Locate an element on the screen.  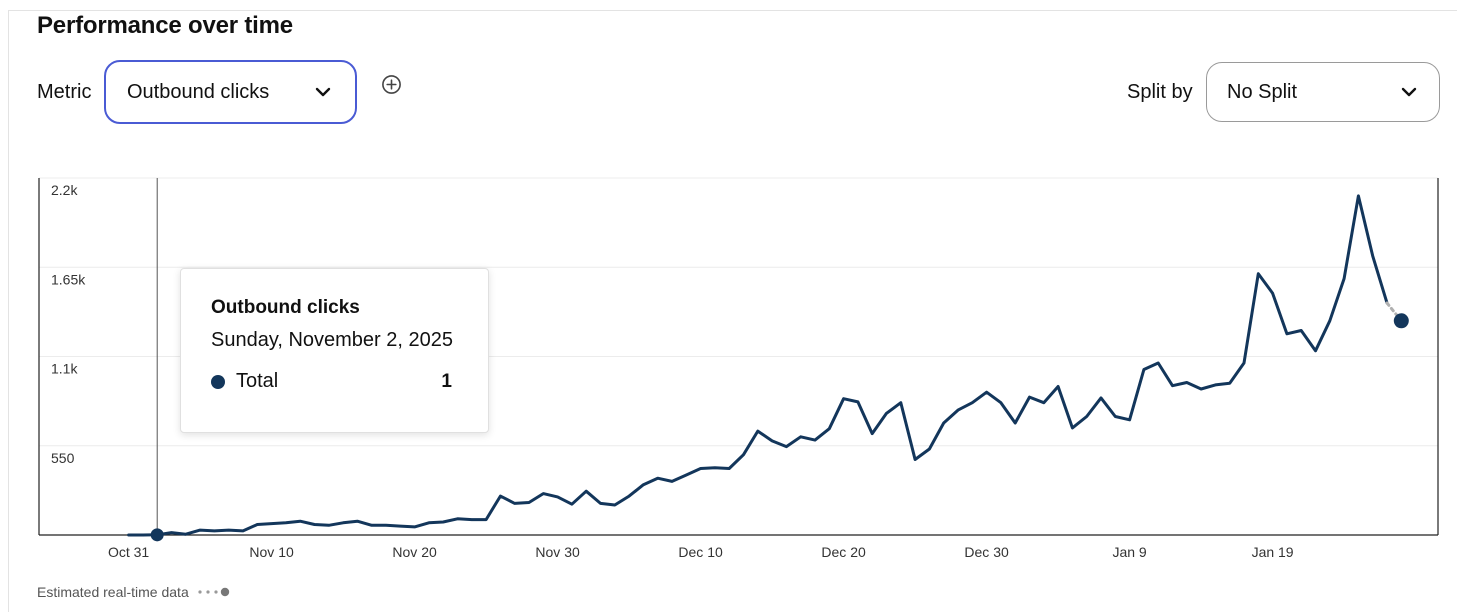
add-metric-button is located at coordinates (391, 84).